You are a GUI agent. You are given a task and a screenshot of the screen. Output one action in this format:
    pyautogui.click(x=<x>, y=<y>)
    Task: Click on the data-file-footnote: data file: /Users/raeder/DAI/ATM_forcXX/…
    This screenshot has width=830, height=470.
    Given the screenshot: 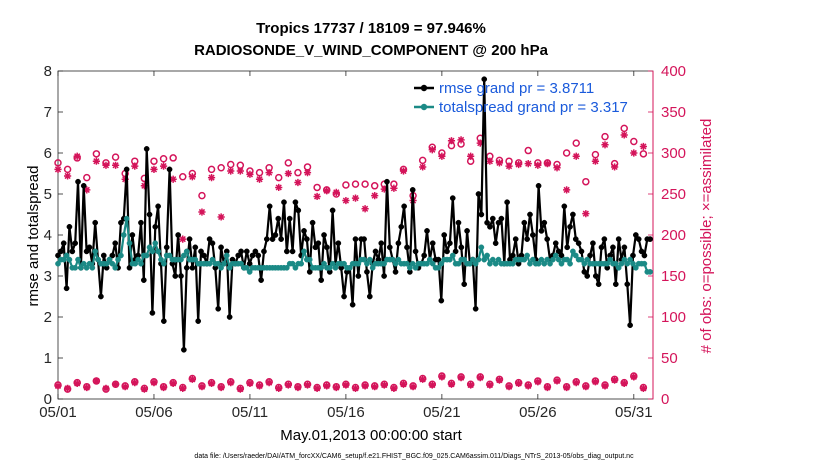 What is the action you would take?
    pyautogui.click(x=414, y=456)
    